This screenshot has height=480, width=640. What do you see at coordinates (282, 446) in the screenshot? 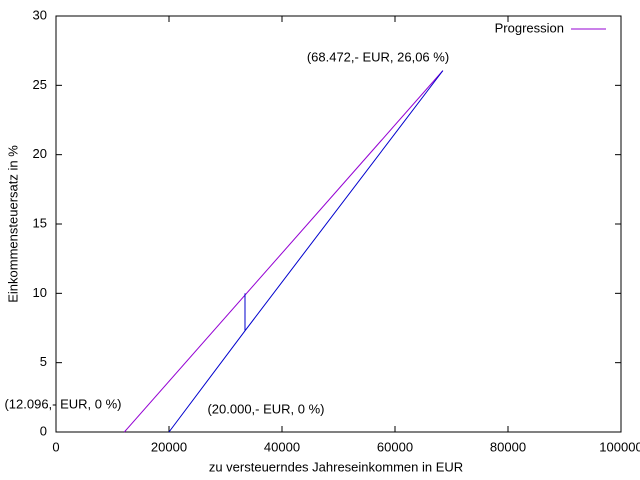
I see `x-tick-label: 40000` at bounding box center [282, 446].